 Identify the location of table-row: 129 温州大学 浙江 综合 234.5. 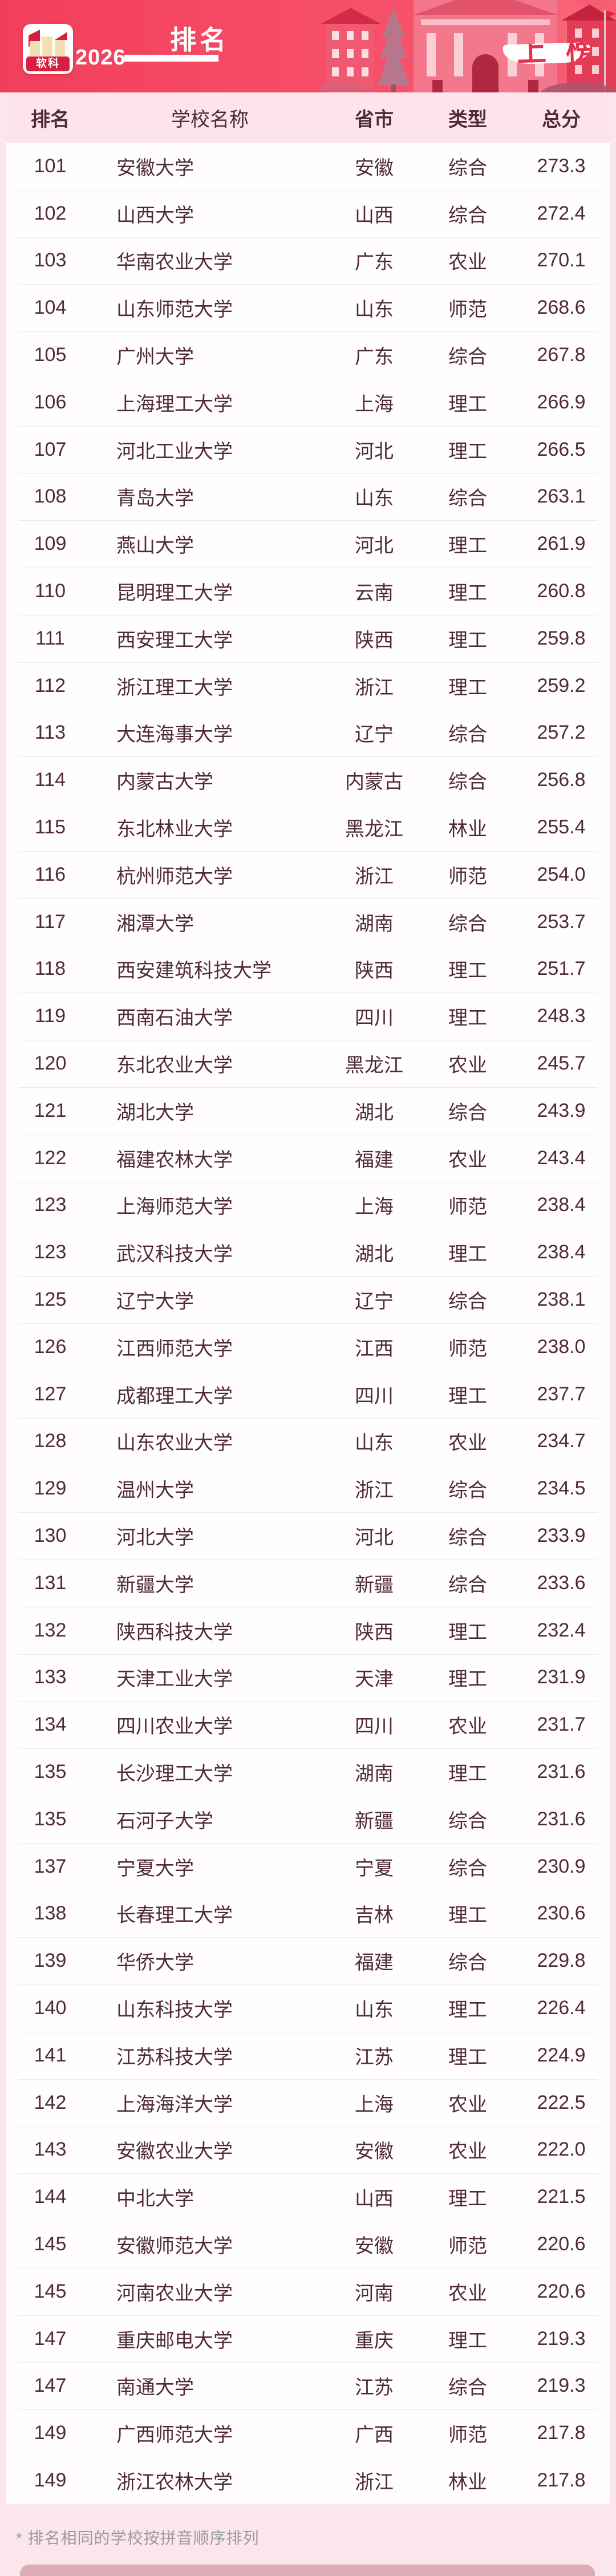
(308, 1488).